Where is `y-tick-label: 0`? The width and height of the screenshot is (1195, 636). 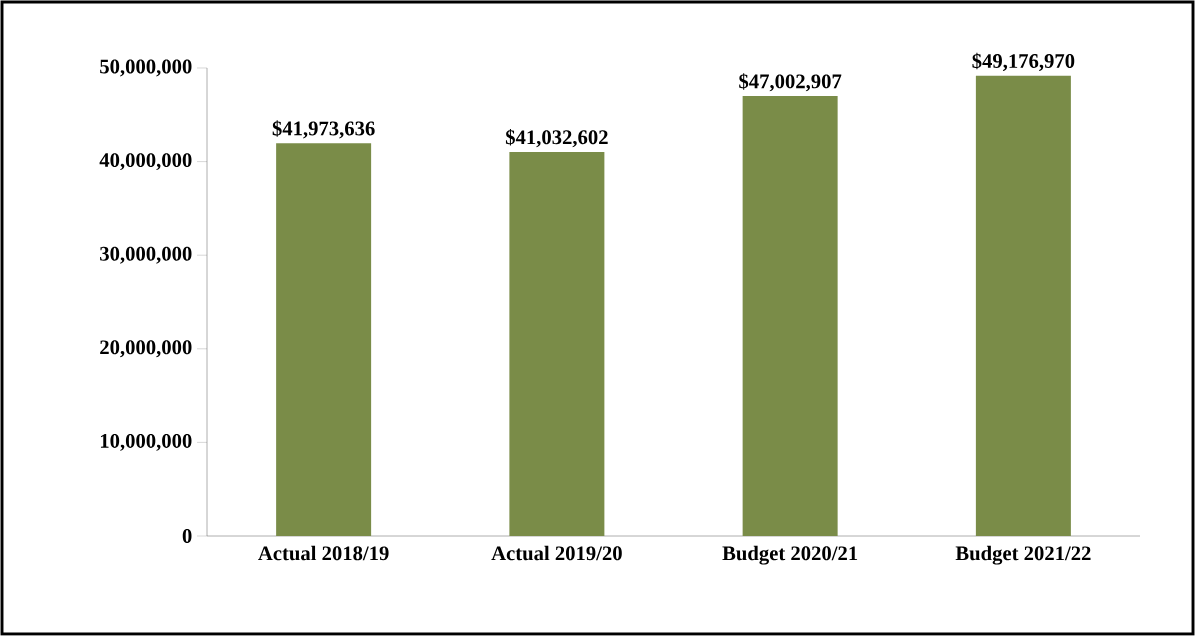 y-tick-label: 0 is located at coordinates (187, 536).